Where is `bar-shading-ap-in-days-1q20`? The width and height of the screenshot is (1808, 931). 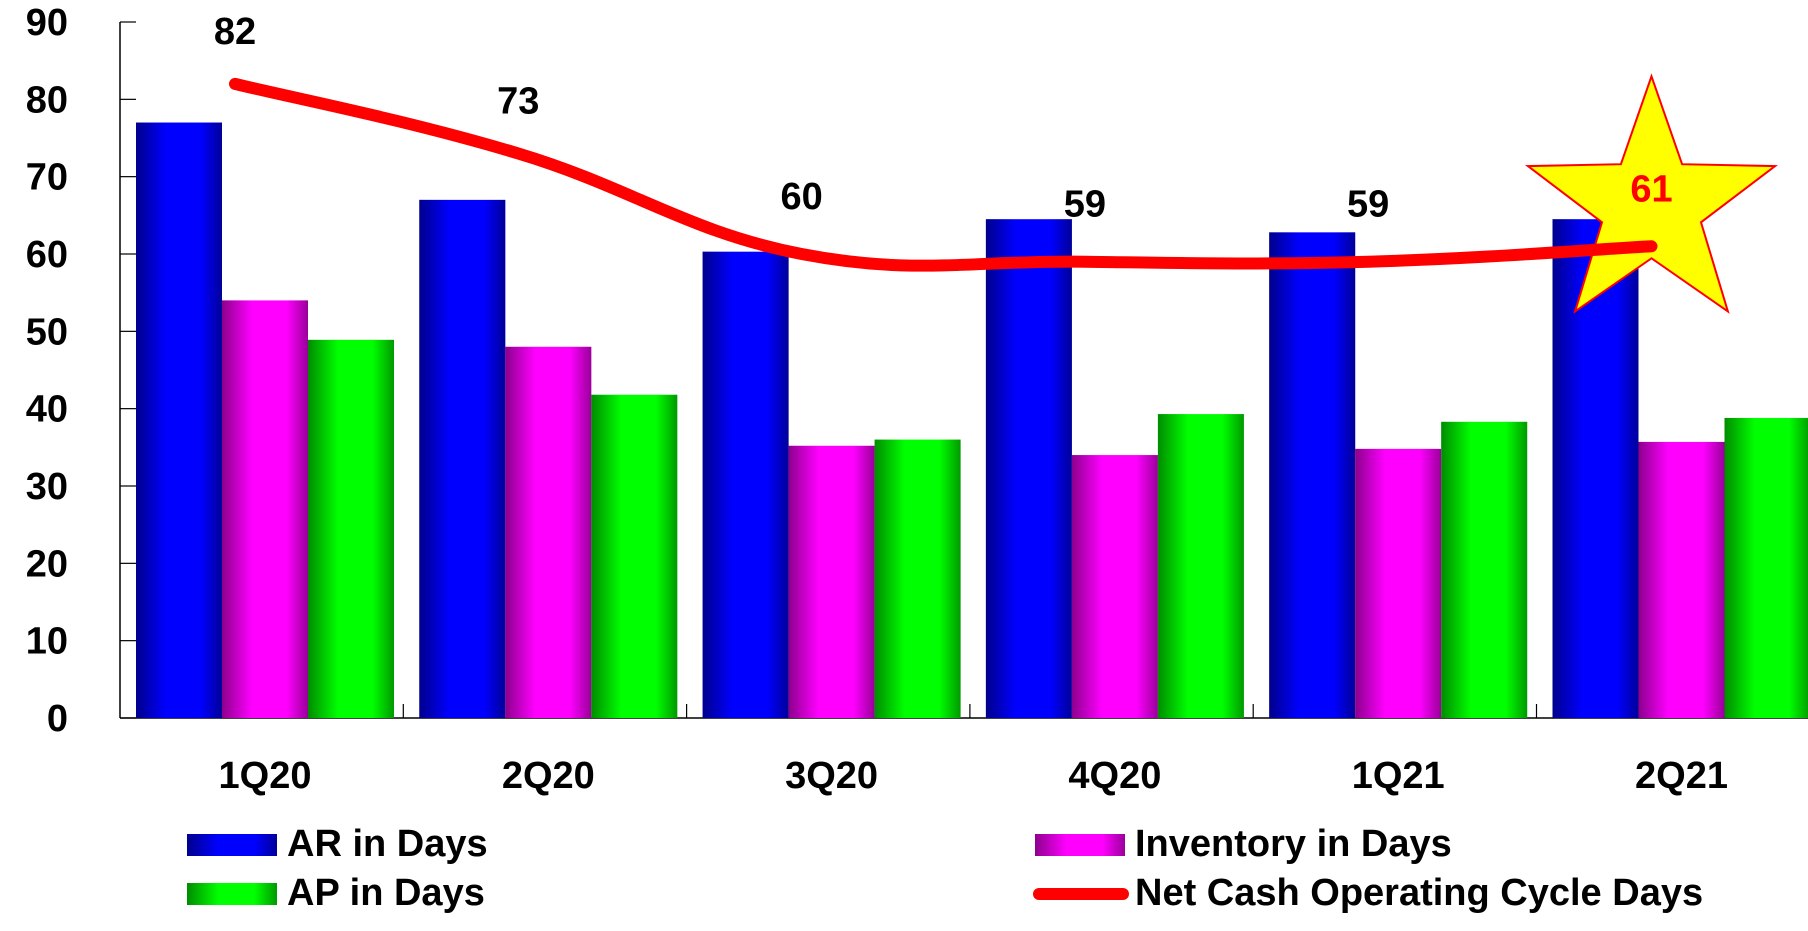 bar-shading-ap-in-days-1q20 is located at coordinates (351, 528).